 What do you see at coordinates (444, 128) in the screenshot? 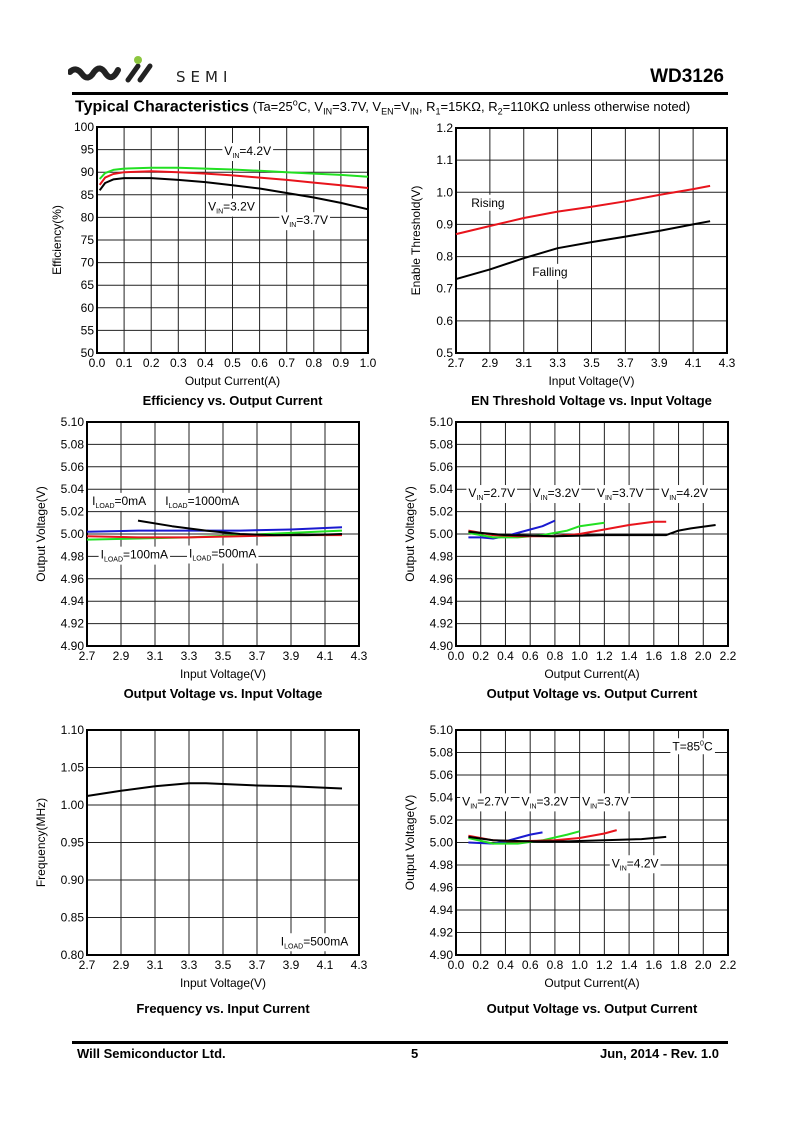
I see `y-tick-label: 1.2` at bounding box center [444, 128].